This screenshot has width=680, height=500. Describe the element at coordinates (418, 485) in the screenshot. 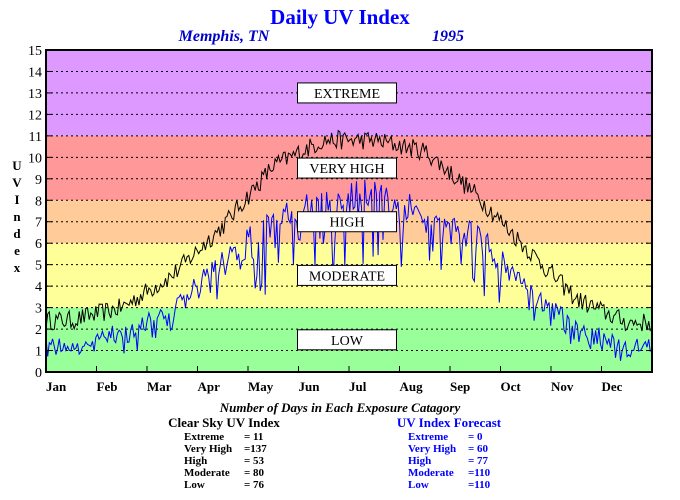

I see `forecast-low-label: Low` at that location.